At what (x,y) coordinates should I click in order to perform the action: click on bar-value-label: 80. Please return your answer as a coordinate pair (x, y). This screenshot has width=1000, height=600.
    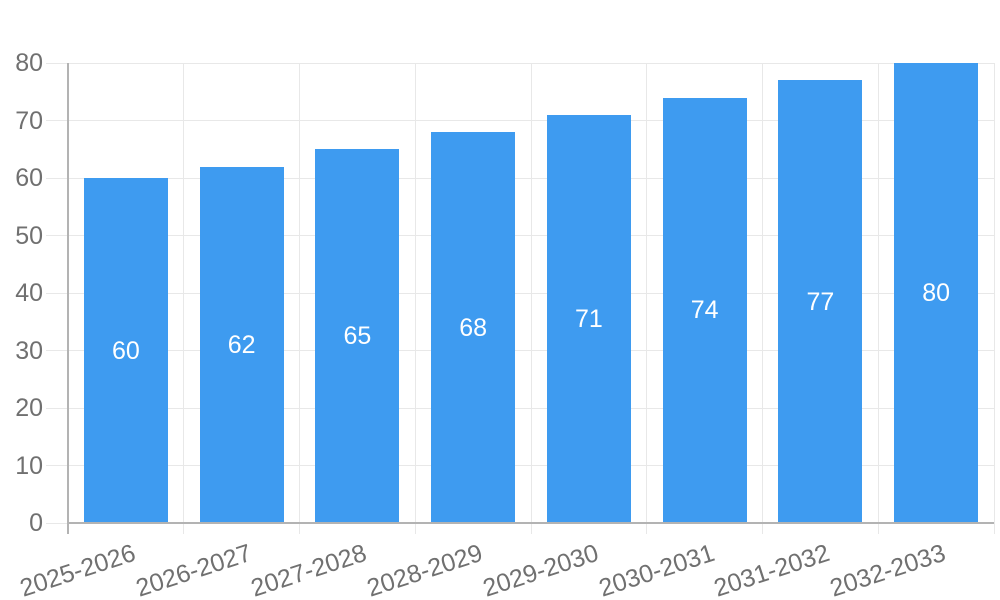
    Looking at the image, I should click on (936, 293).